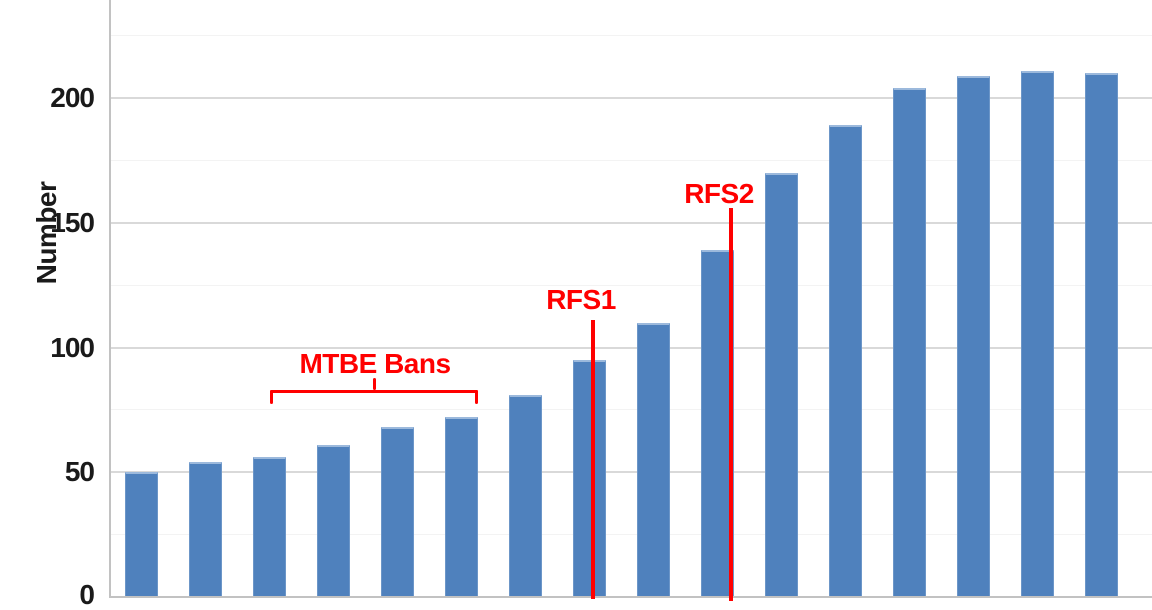  What do you see at coordinates (731, 404) in the screenshot?
I see `annotation-line-rfs2` at bounding box center [731, 404].